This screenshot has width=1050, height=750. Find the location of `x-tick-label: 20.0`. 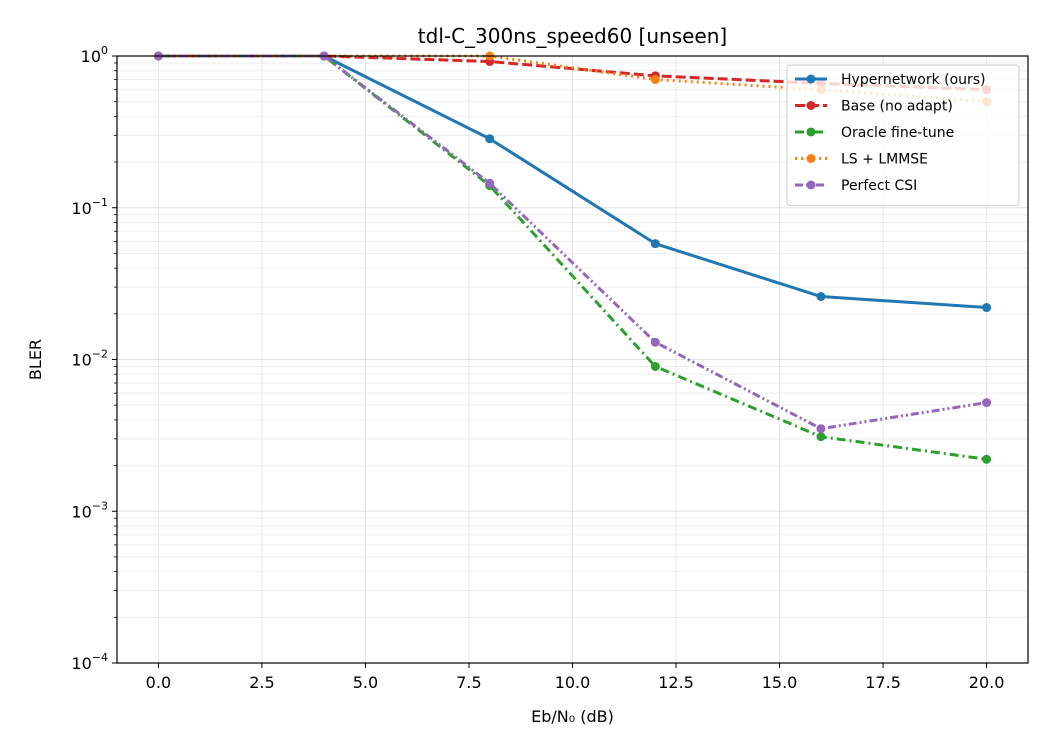

x-tick-label: 20.0 is located at coordinates (987, 682).